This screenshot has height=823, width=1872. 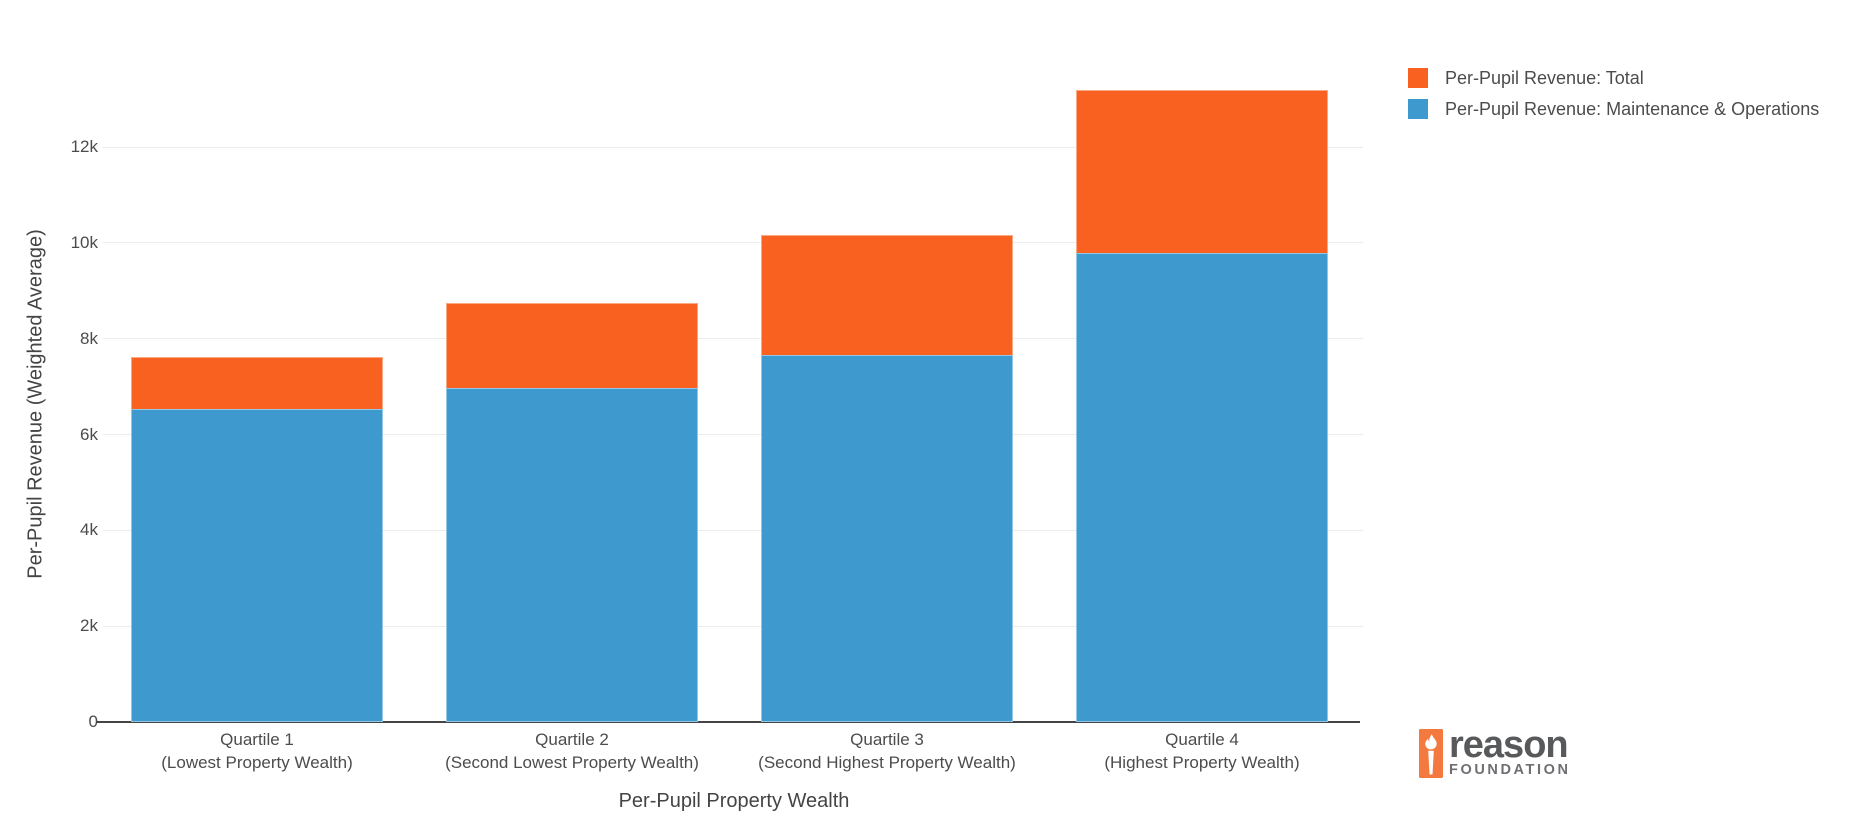 What do you see at coordinates (572, 762) in the screenshot?
I see `x-tick-label-line: (Second Lowest Property Wealth)` at bounding box center [572, 762].